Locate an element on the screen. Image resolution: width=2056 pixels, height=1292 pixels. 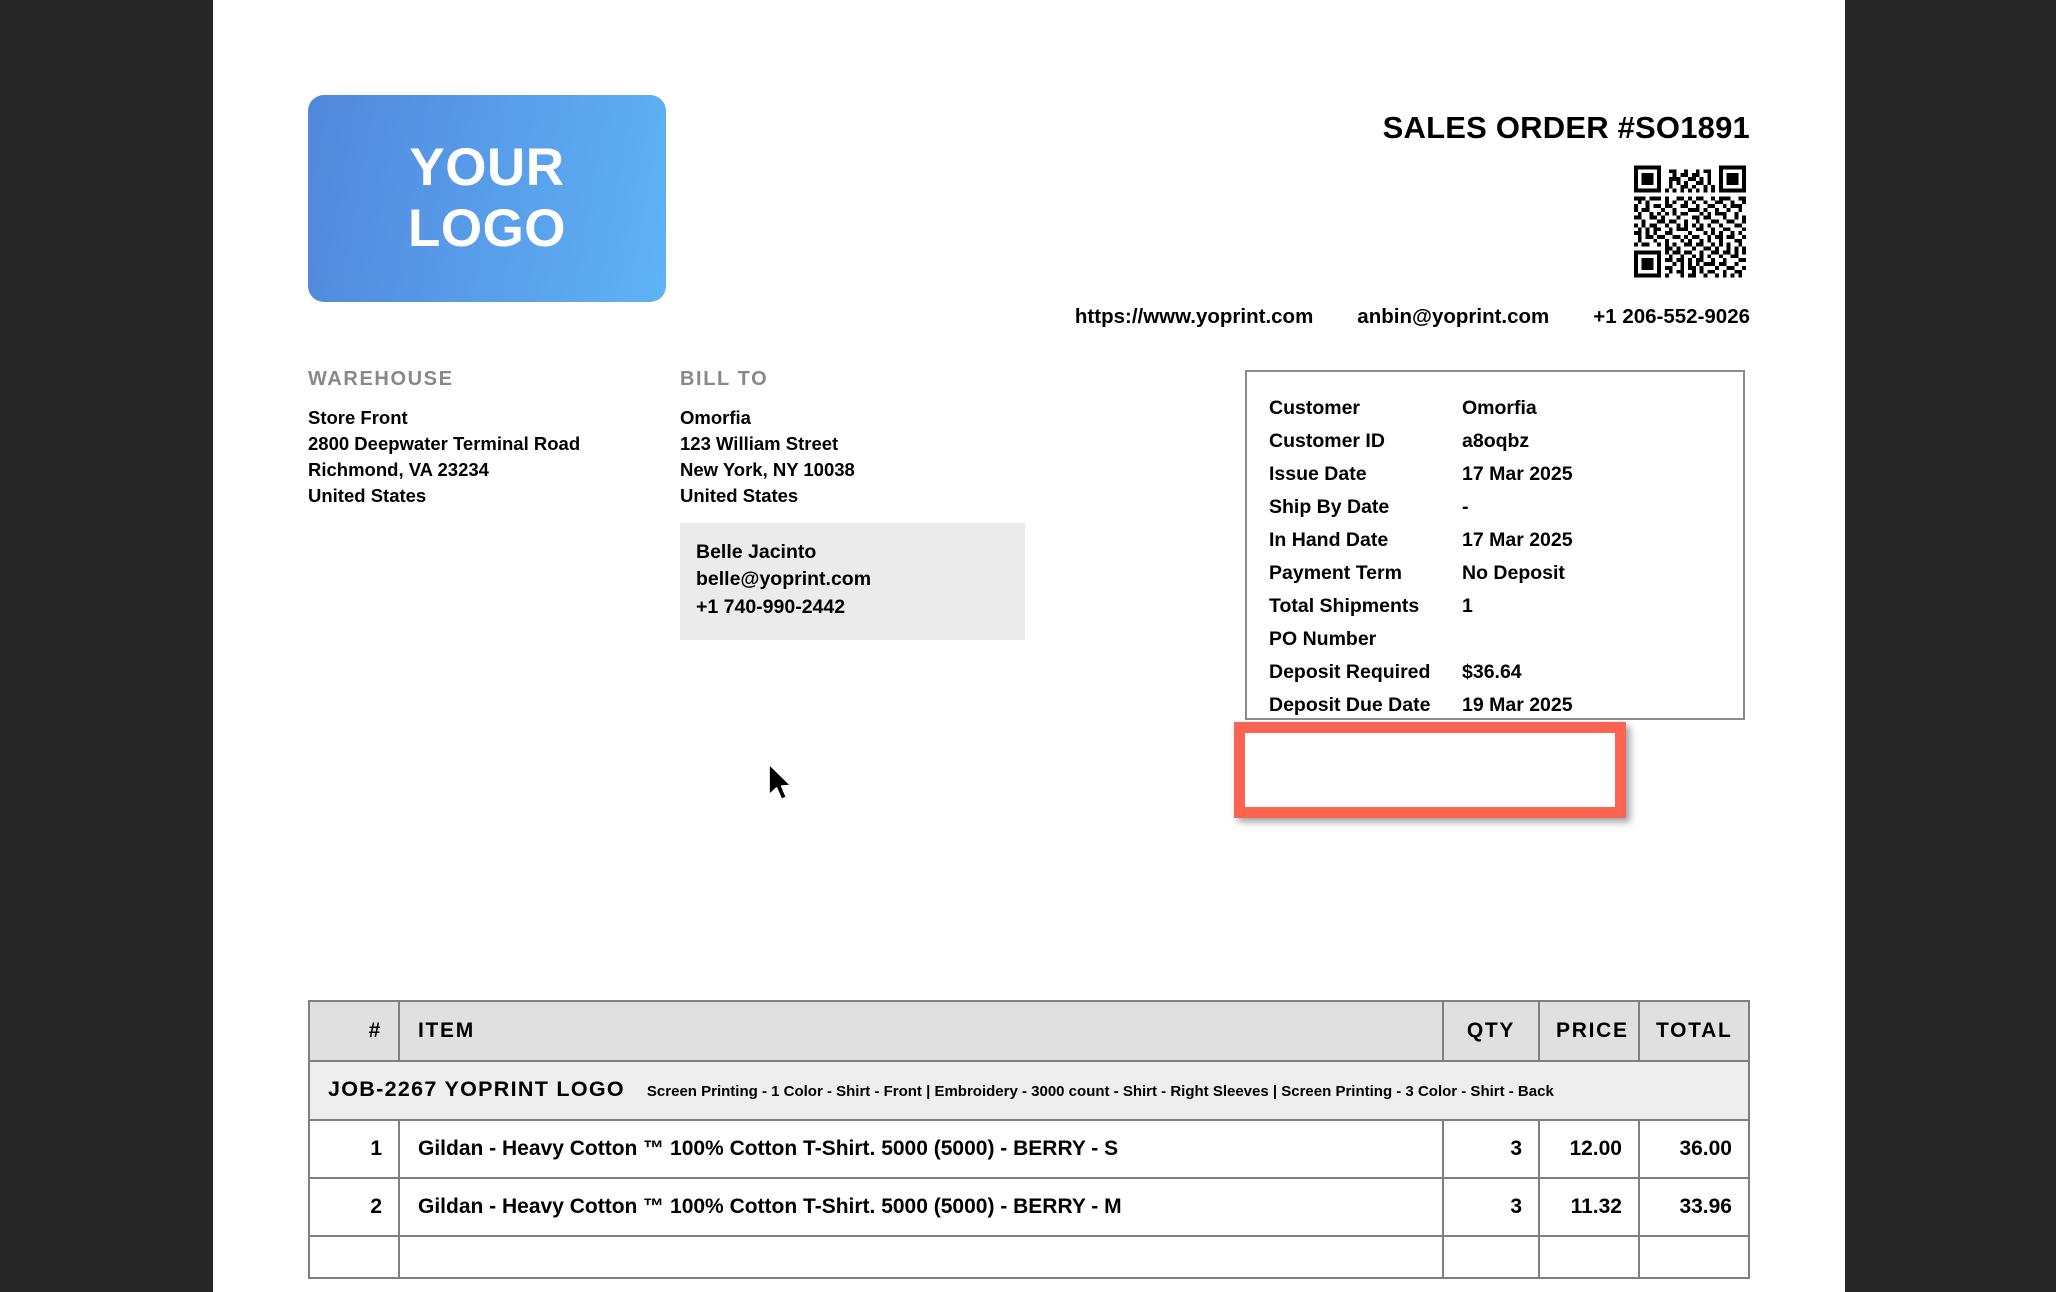
warehouse-name: Store Front is located at coordinates (358, 417).